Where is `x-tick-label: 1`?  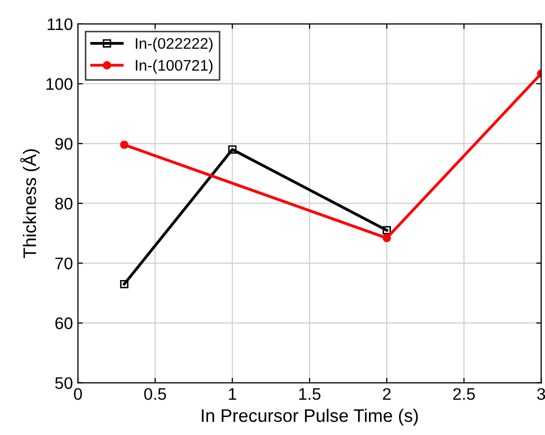 x-tick-label: 1 is located at coordinates (232, 394).